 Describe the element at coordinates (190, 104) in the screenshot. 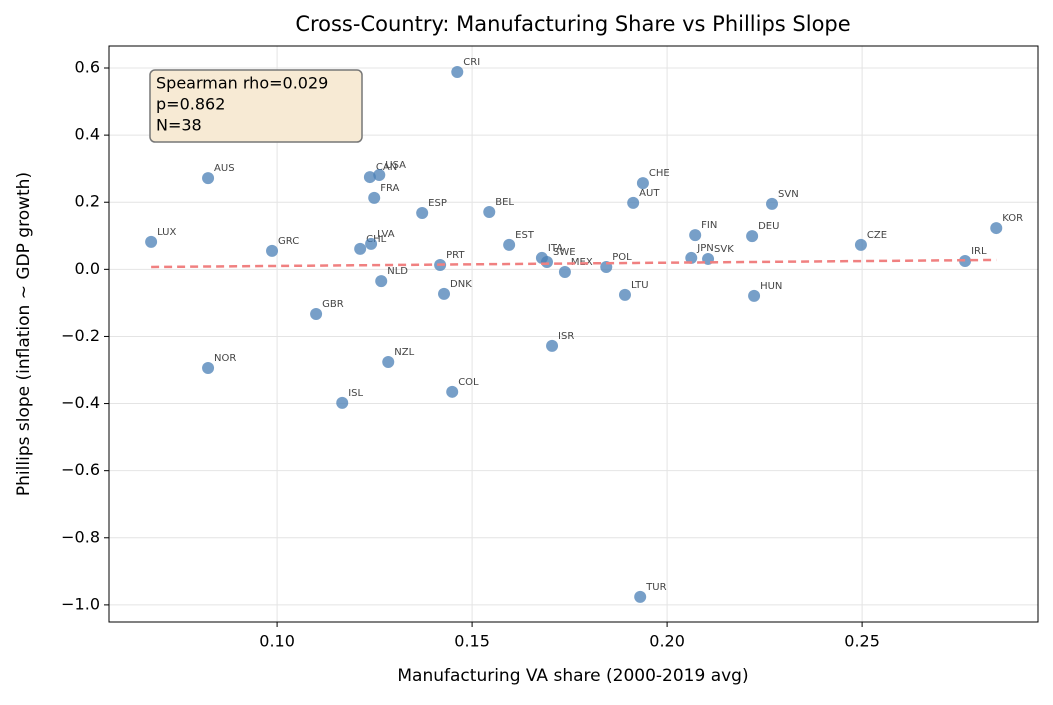

I see `annotation-text: p=0.862` at that location.